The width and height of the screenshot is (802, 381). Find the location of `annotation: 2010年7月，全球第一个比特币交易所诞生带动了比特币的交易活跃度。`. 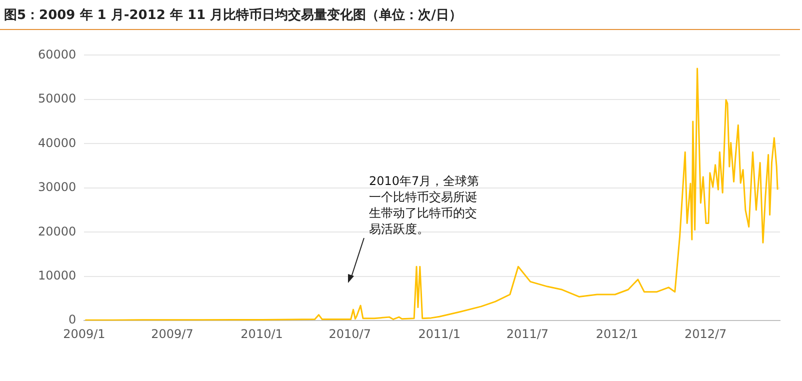

annotation: 2010年7月，全球第一个比特币交易所诞生带动了比特币的交易活跃度。 is located at coordinates (424, 205).